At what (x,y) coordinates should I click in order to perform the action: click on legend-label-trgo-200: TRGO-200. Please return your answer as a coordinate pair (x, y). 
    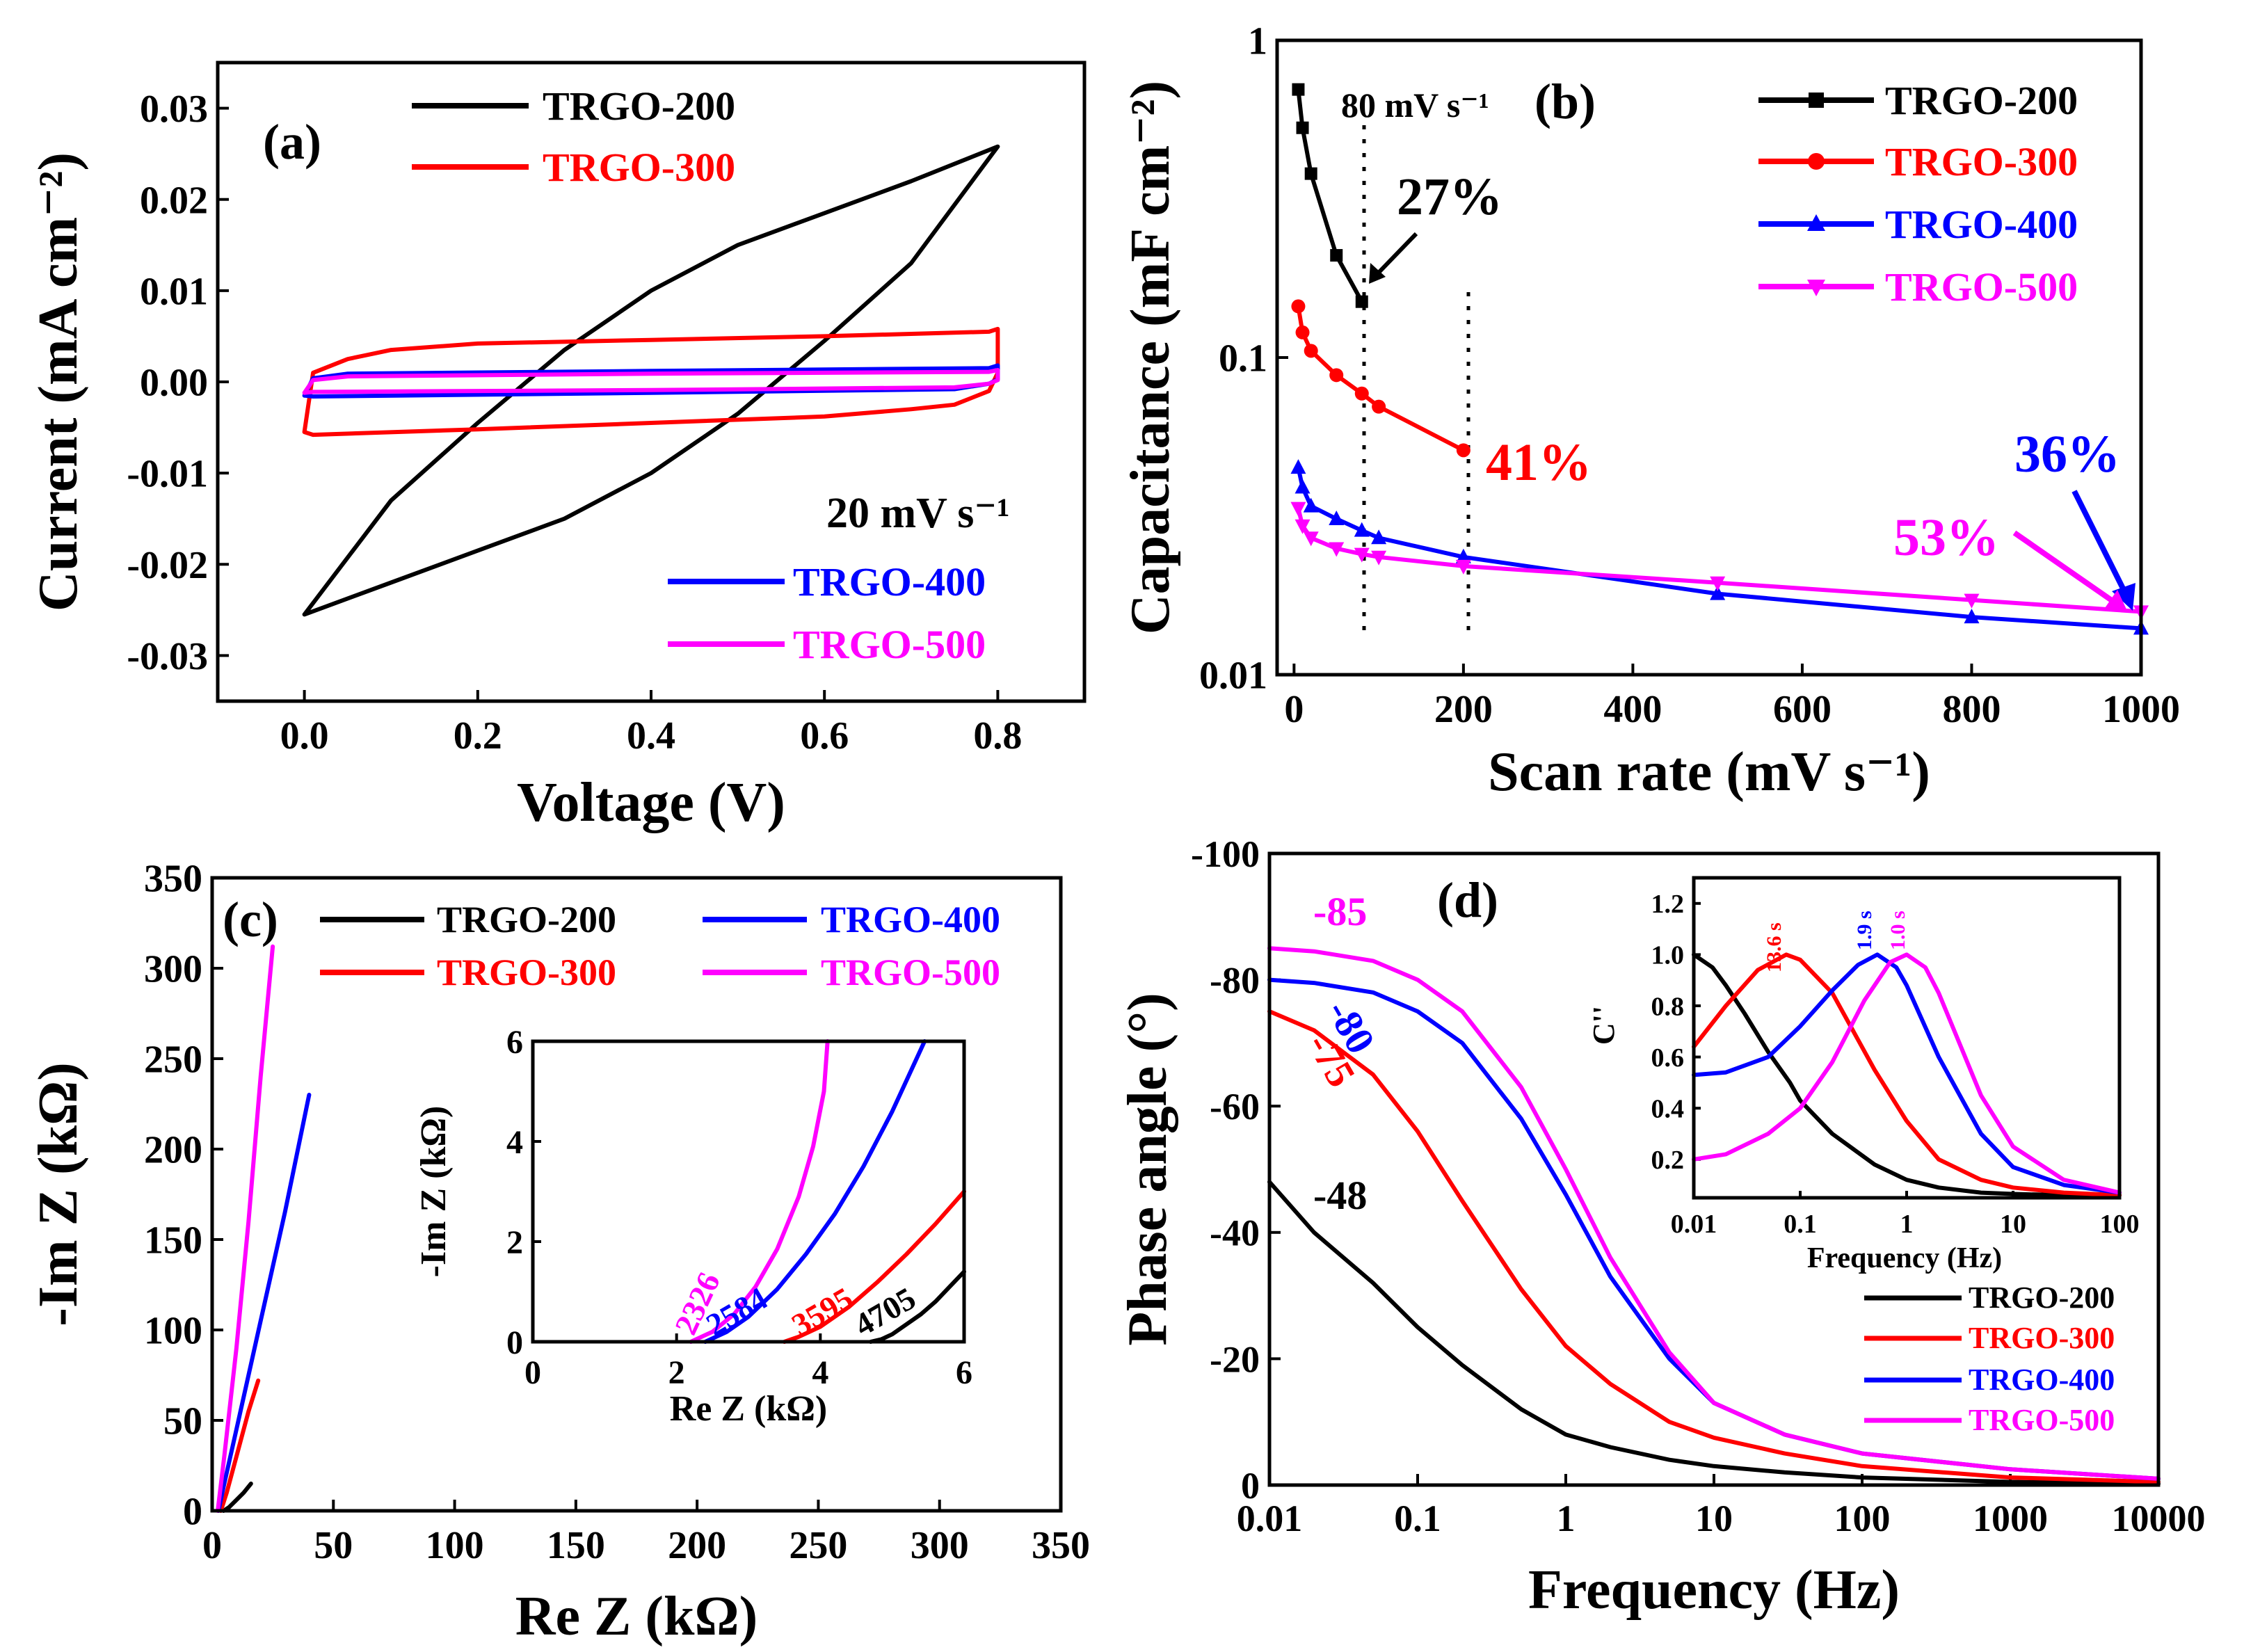
    Looking at the image, I should click on (2042, 1298).